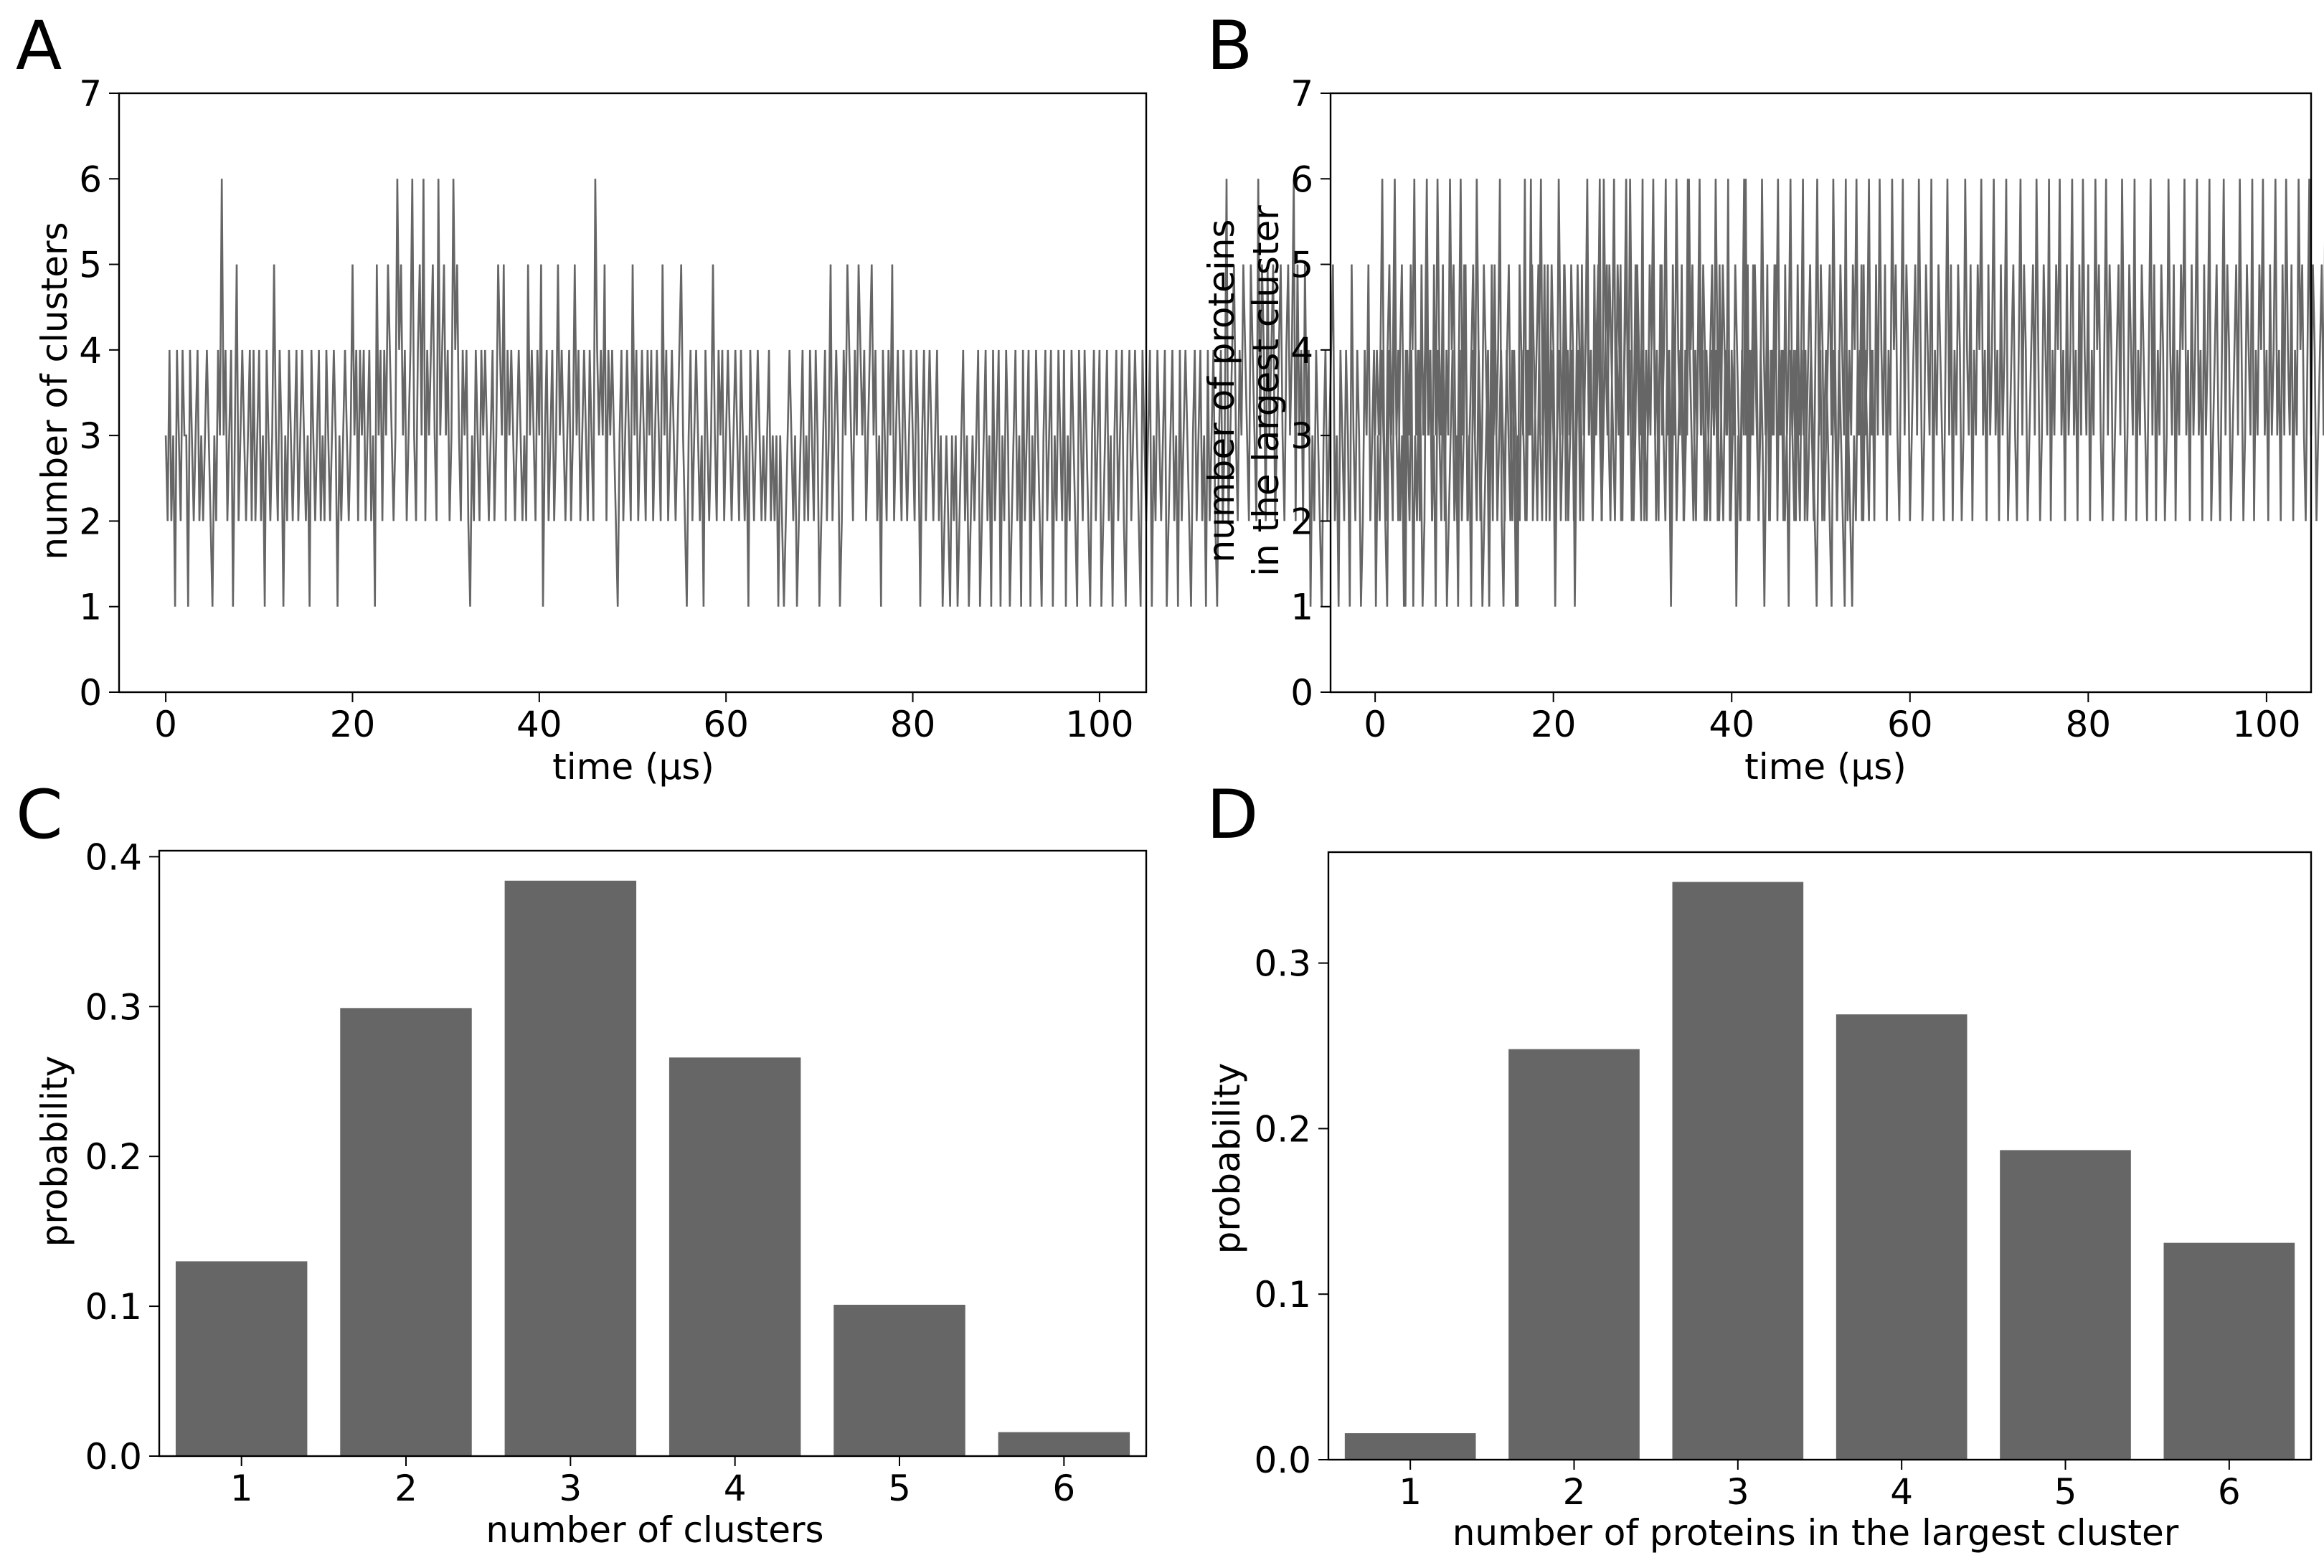  What do you see at coordinates (406, 1489) in the screenshot?
I see `panel-c-xtick-label: 2` at bounding box center [406, 1489].